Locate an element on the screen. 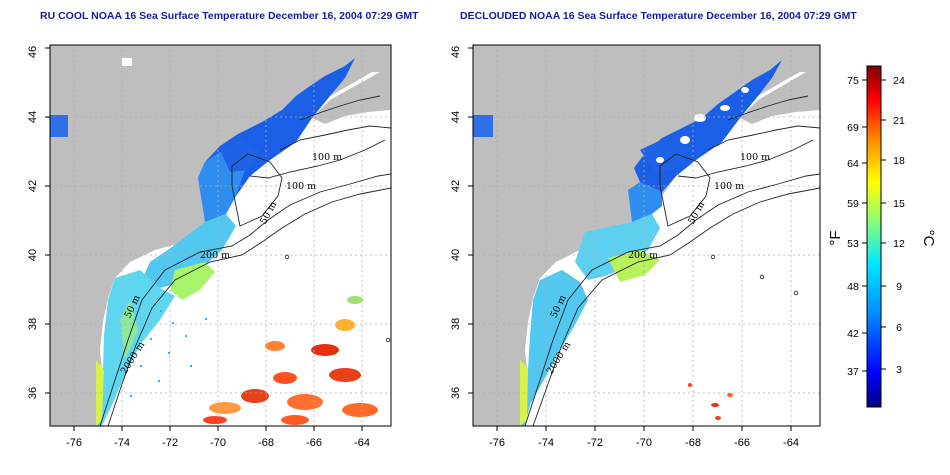 This screenshot has width=950, height=475. x-tick-left-3: -72 is located at coordinates (170, 443).